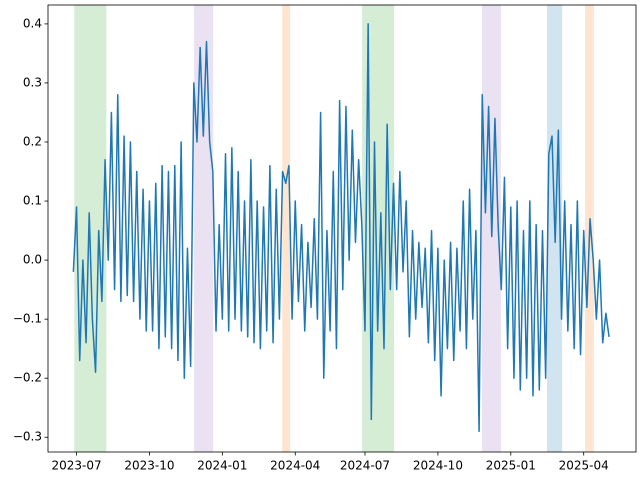 The height and width of the screenshot is (480, 640). I want to click on y-tick-label: 0.4, so click(32, 23).